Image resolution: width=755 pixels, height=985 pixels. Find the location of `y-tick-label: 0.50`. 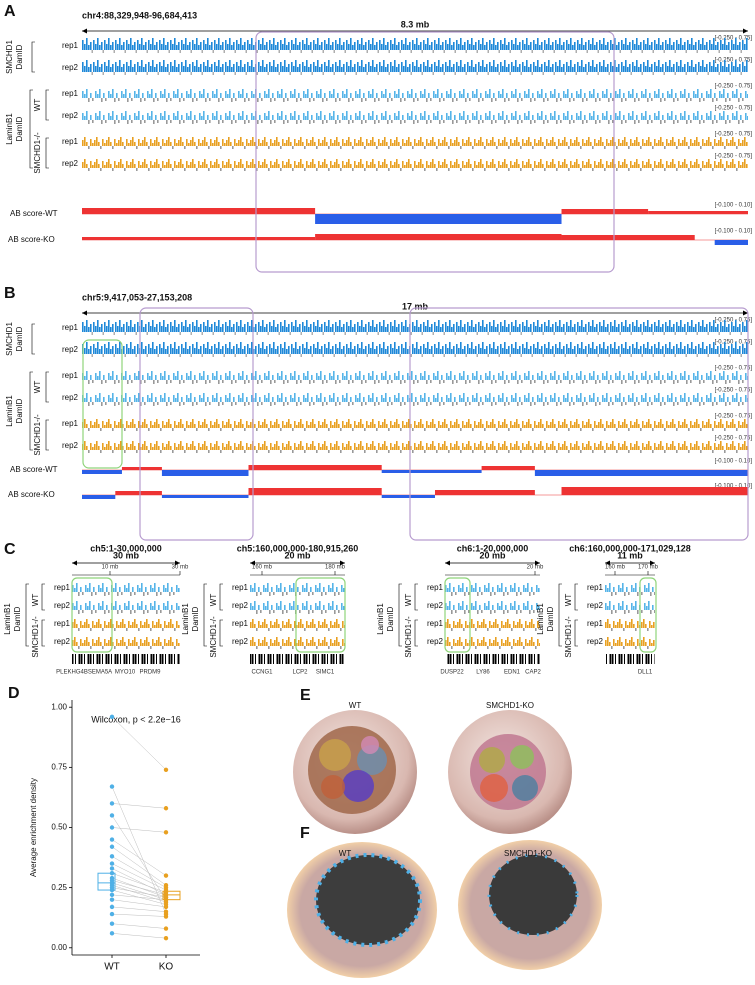

y-tick-label: 0.50 is located at coordinates (59, 827).